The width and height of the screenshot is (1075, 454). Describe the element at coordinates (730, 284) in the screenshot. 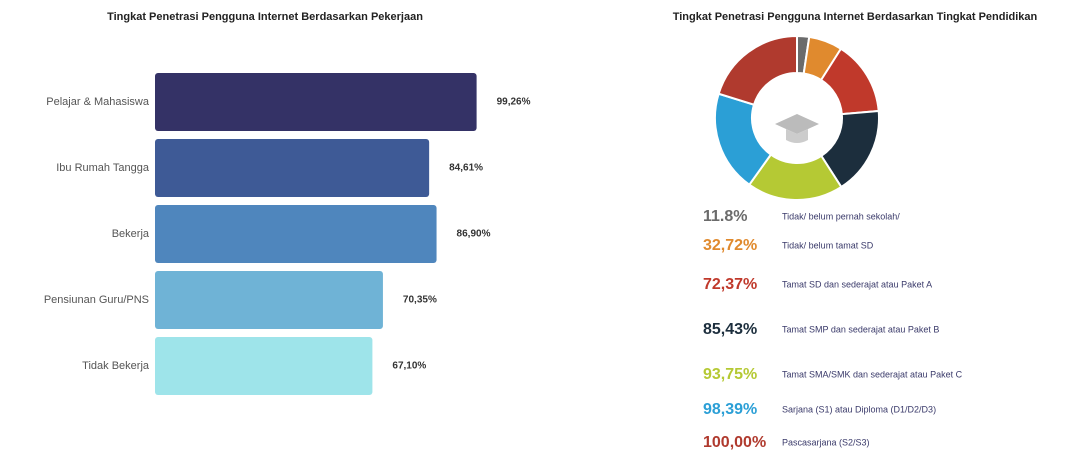

I see `legend-value: 72,37%` at that location.